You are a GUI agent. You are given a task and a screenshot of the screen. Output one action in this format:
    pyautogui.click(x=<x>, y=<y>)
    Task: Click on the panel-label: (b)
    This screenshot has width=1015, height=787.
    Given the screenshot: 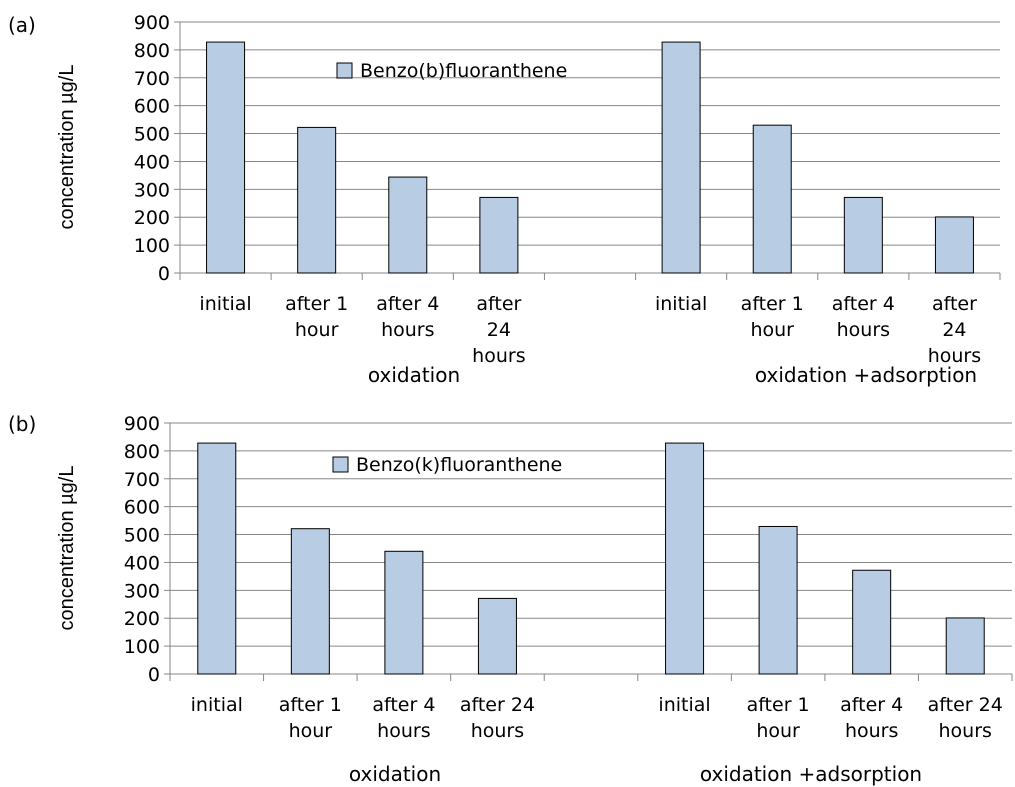 What is the action you would take?
    pyautogui.click(x=22, y=424)
    